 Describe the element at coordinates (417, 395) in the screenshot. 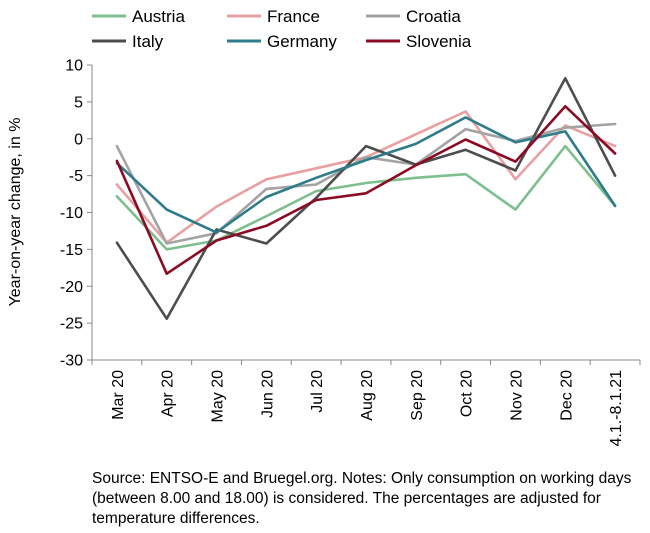

I see `x-tick-label: Sep 20` at that location.